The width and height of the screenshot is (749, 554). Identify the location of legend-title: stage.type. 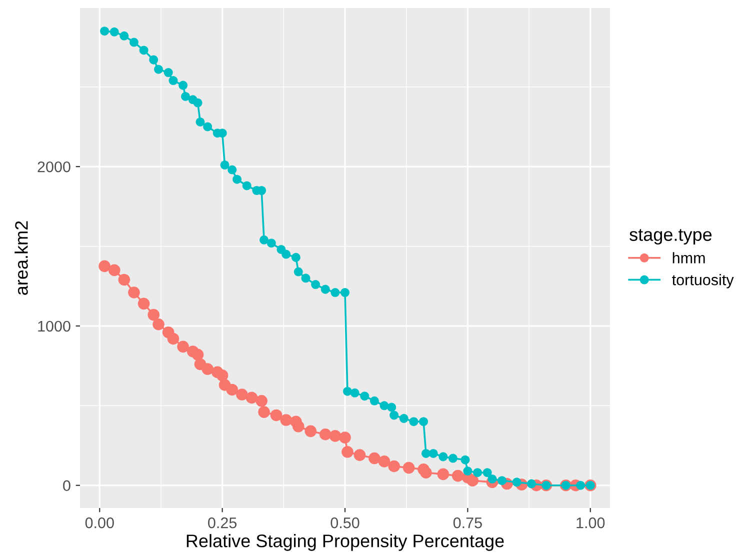
(671, 237).